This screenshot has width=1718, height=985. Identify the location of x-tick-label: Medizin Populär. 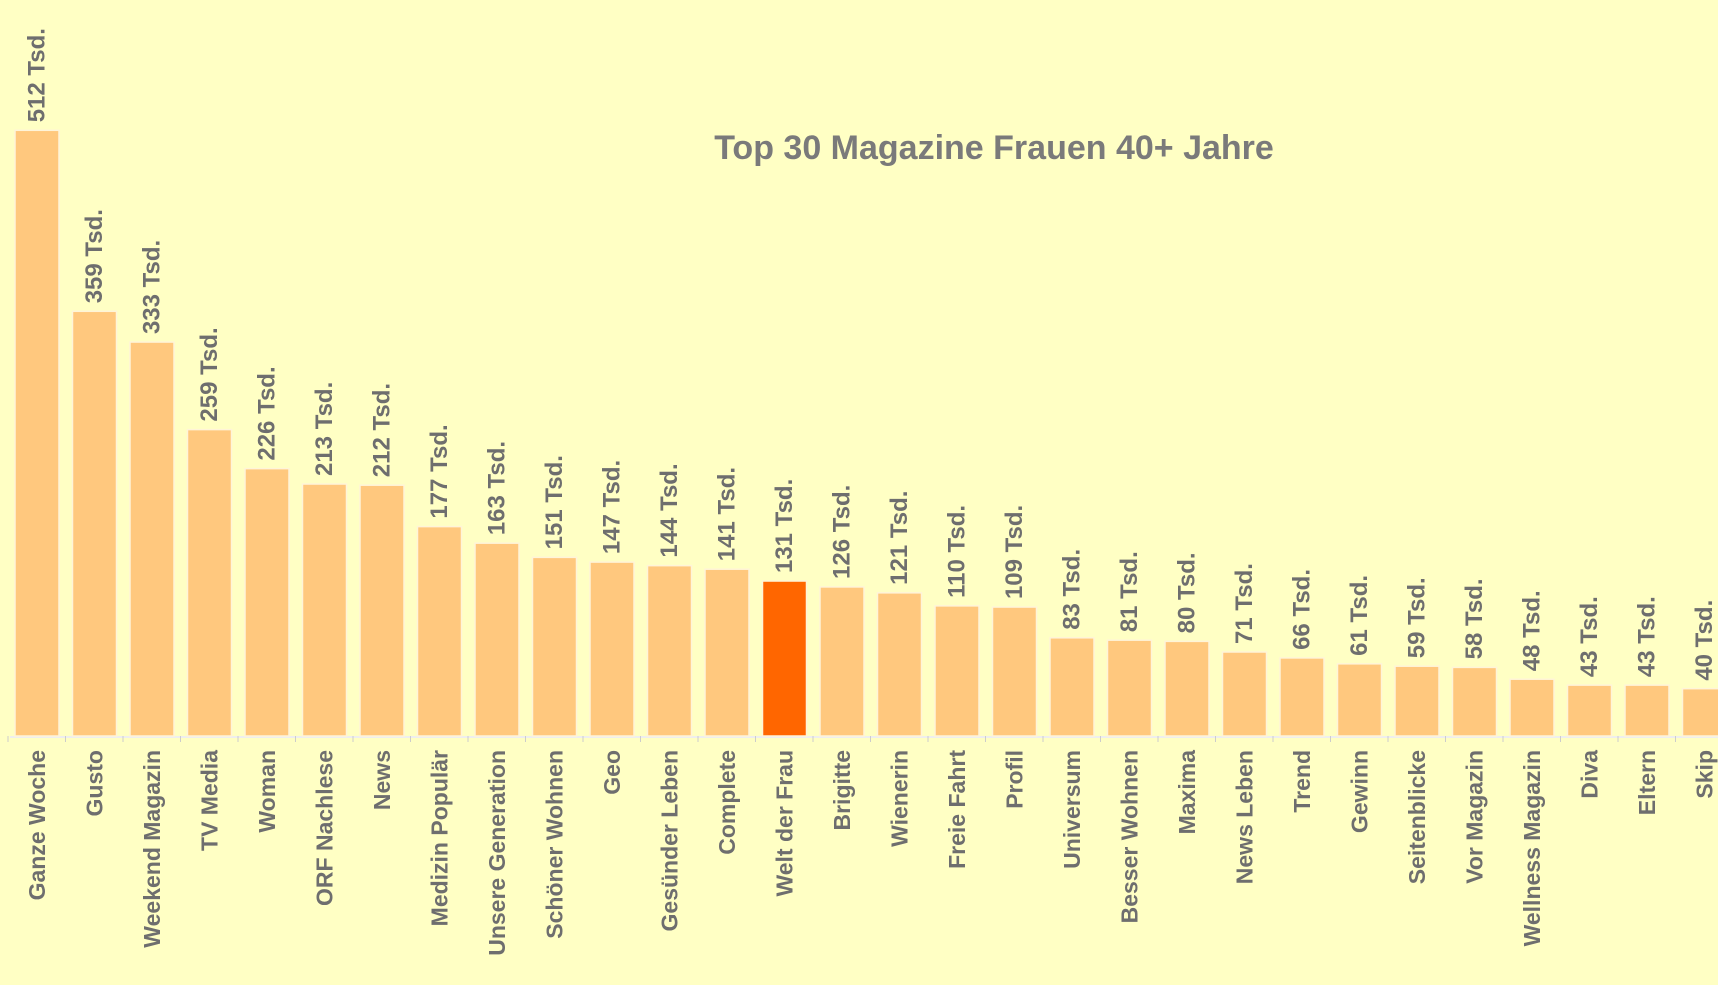
(440, 838).